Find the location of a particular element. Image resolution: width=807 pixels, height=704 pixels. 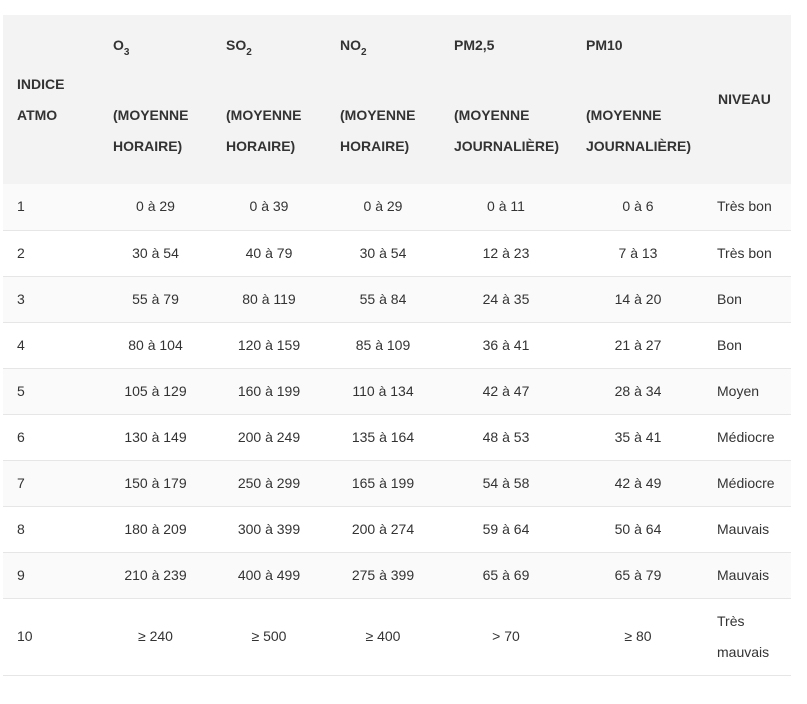

cell-pm25: > 70 is located at coordinates (506, 636).